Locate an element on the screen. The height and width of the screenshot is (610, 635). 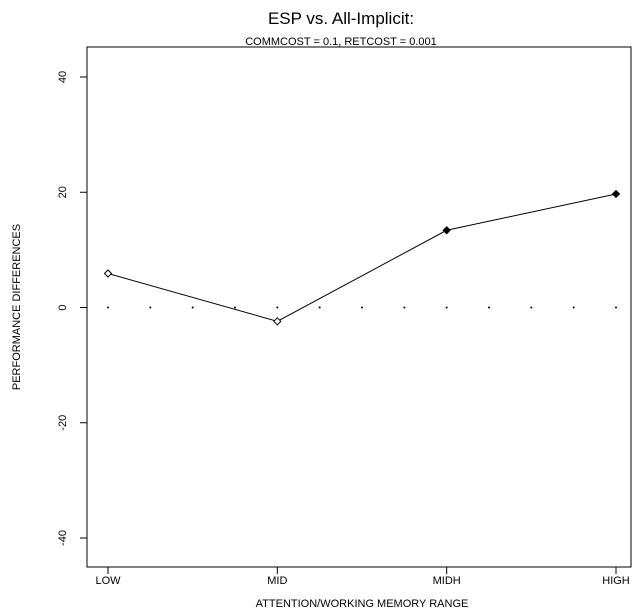
chart-subtitle: COMMCOST = 0.1, RETCOST = 0.001 is located at coordinates (341, 42).